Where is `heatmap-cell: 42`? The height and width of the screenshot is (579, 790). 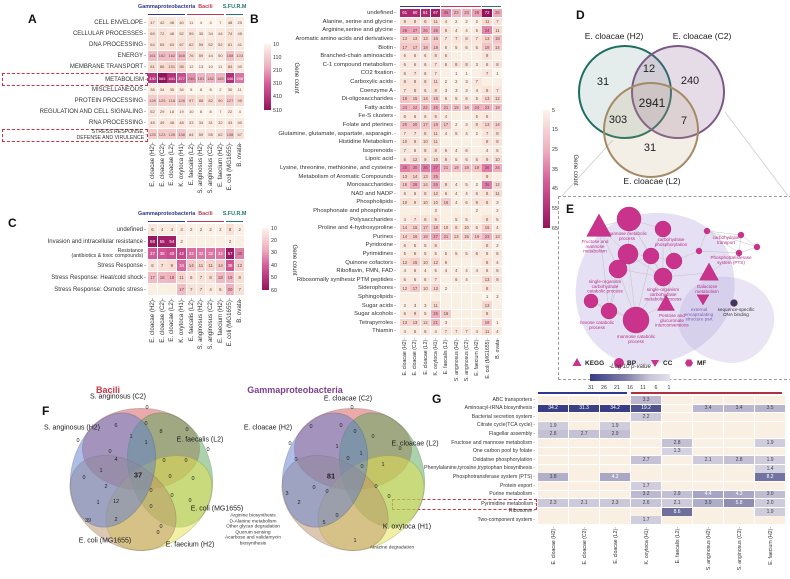 heatmap-cell: 42 is located at coordinates (181, 254).